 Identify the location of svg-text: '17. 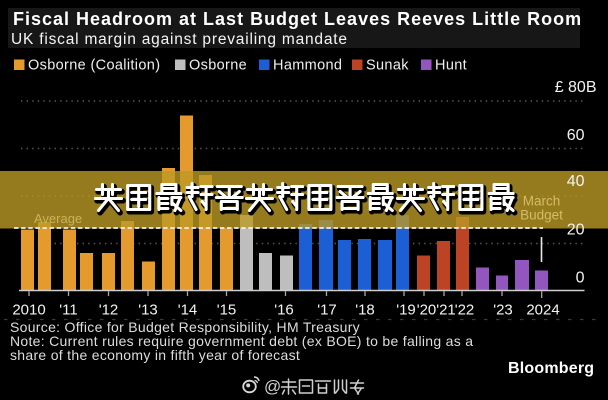
(327, 310).